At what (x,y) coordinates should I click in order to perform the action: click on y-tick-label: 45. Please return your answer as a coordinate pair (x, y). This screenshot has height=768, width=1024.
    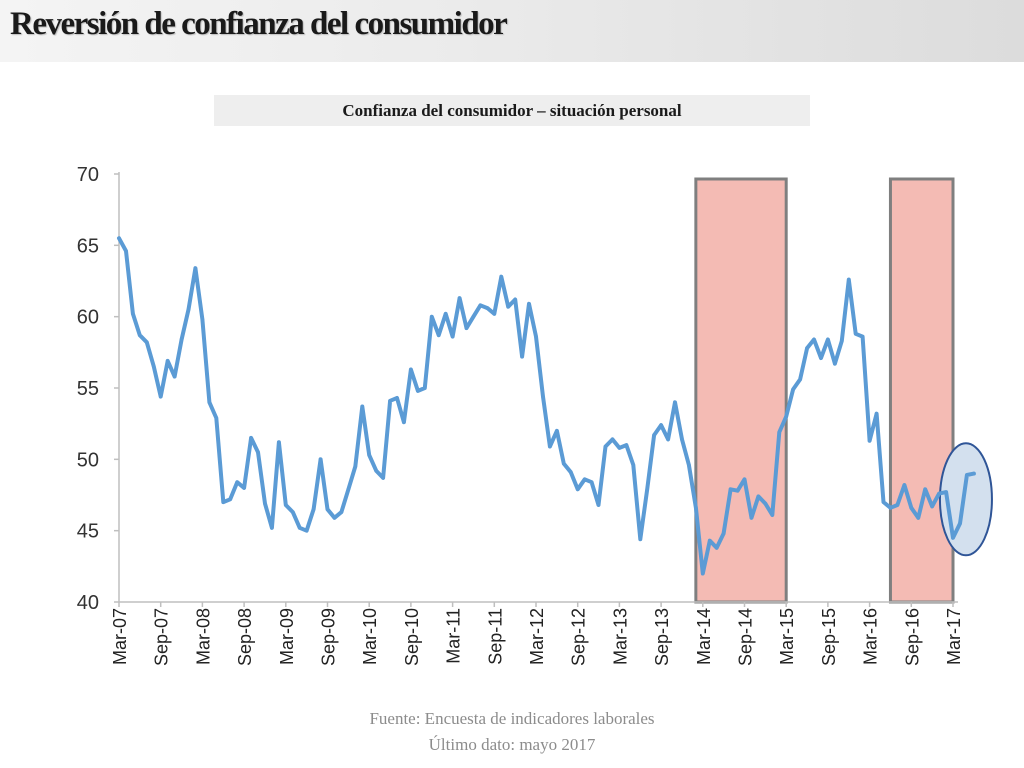
    Looking at the image, I should click on (88, 532).